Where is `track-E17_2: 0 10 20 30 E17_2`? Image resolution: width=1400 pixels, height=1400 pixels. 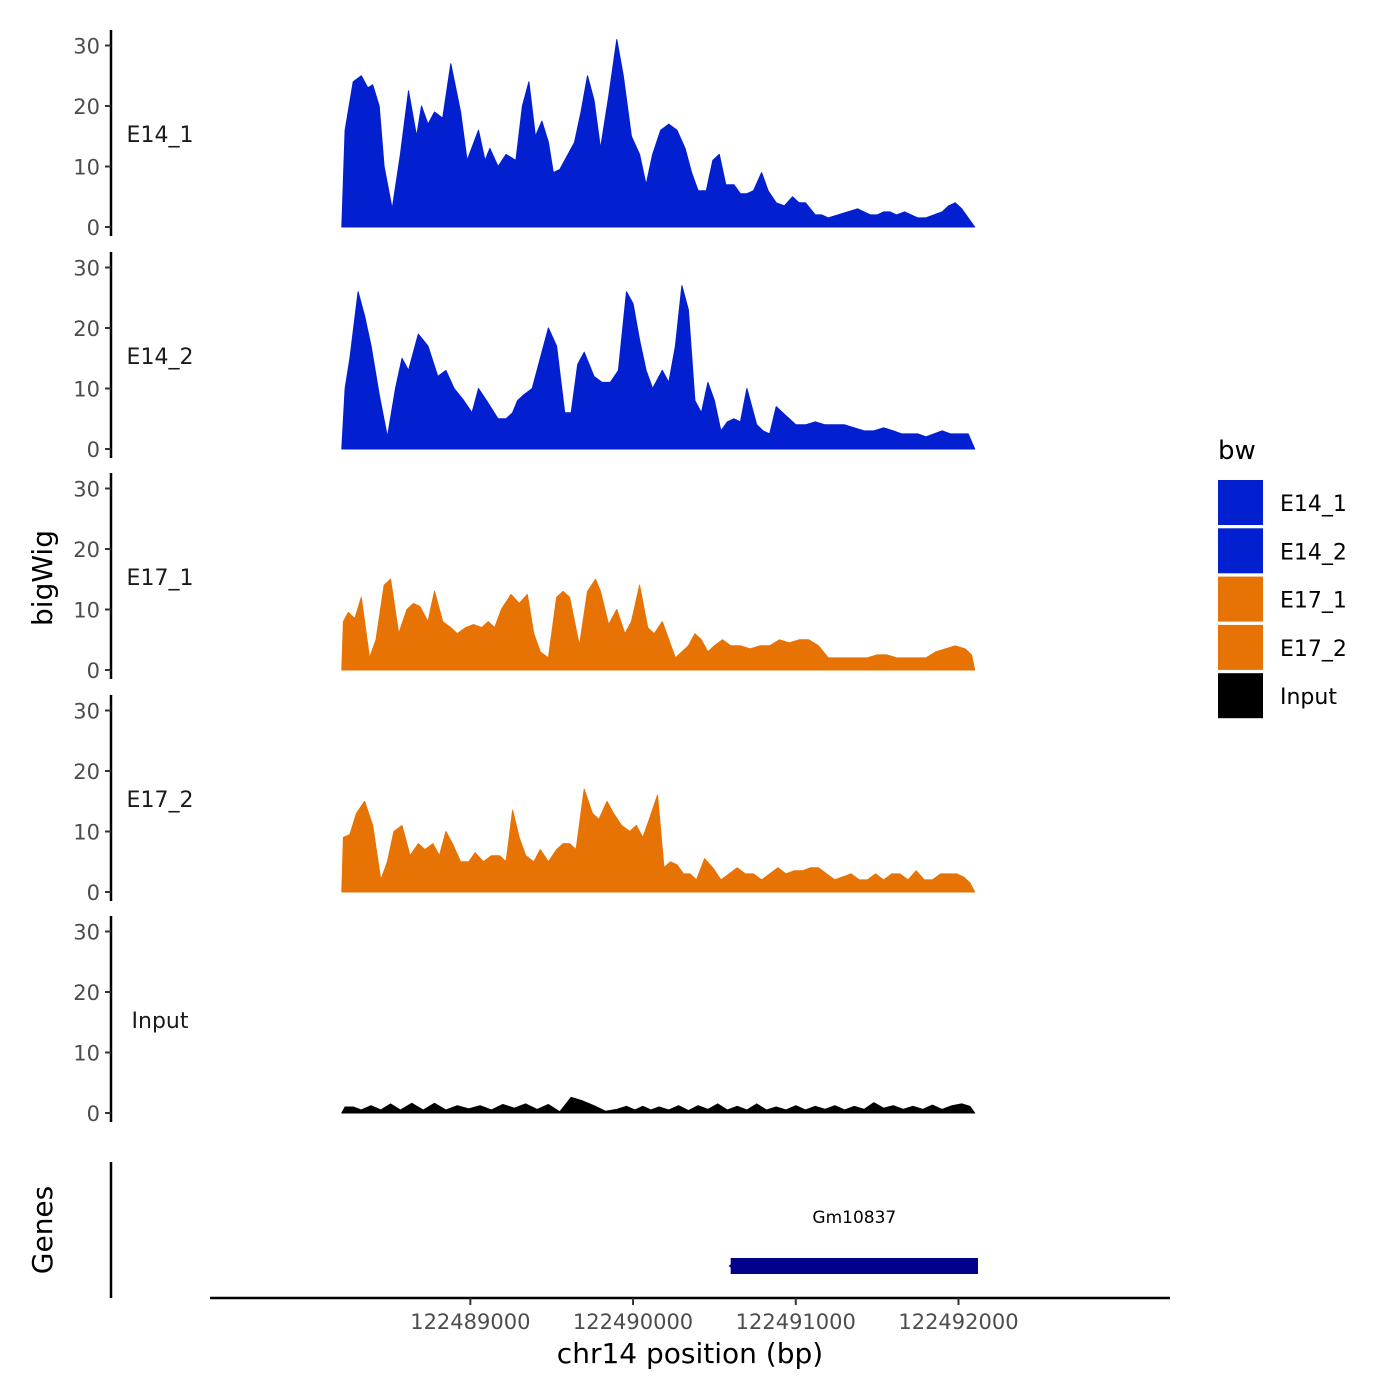
track-E17_2: 0 10 20 30 E17_2 is located at coordinates (524, 800).